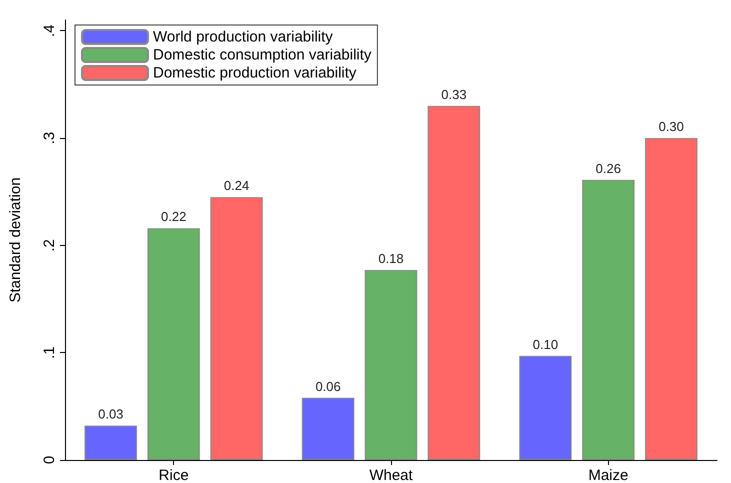 The image size is (731, 483). What do you see at coordinates (49, 460) in the screenshot?
I see `y-tick-label: 0` at bounding box center [49, 460].